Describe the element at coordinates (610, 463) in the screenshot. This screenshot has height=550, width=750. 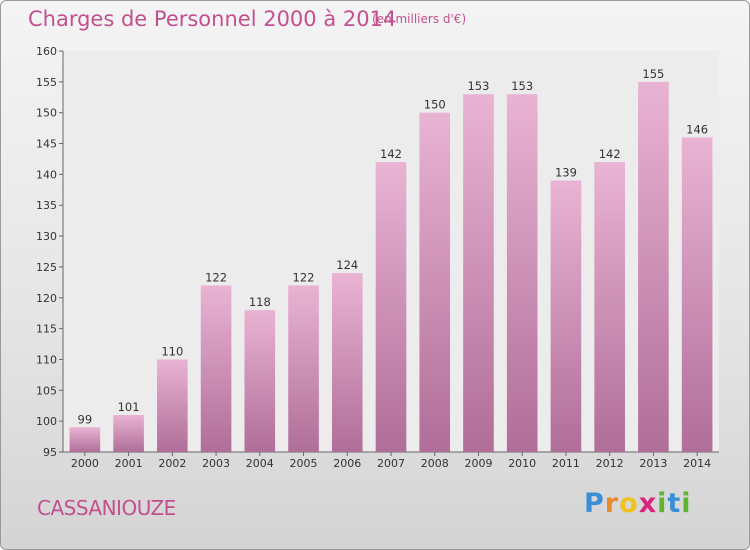
I see `x-tick-label: 2012` at that location.